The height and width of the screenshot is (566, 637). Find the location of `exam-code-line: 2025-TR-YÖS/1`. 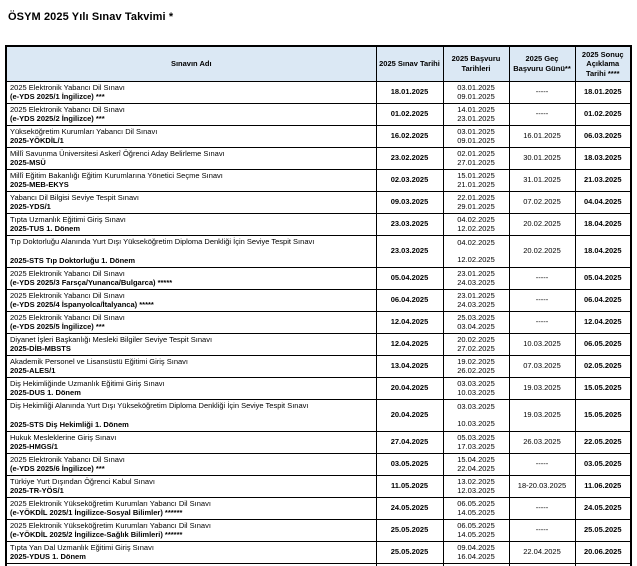

exam-code-line: 2025-TR-YÖS/1 is located at coordinates (37, 490).